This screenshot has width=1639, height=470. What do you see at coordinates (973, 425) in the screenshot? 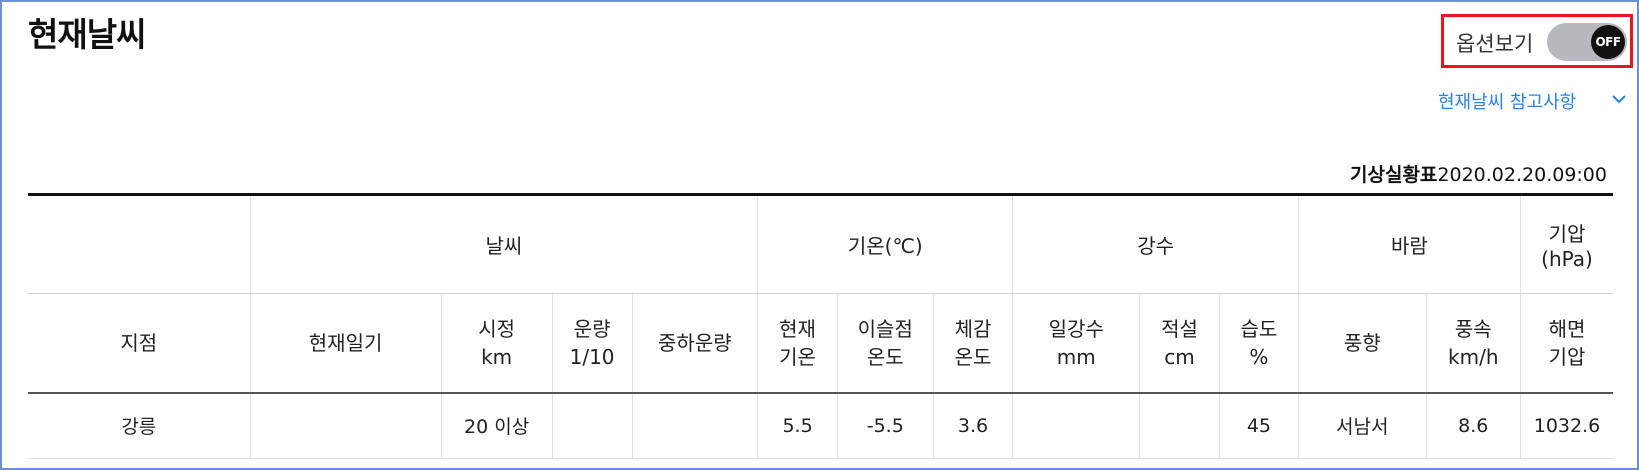
I see `cell-feels-like: 3.6` at bounding box center [973, 425].